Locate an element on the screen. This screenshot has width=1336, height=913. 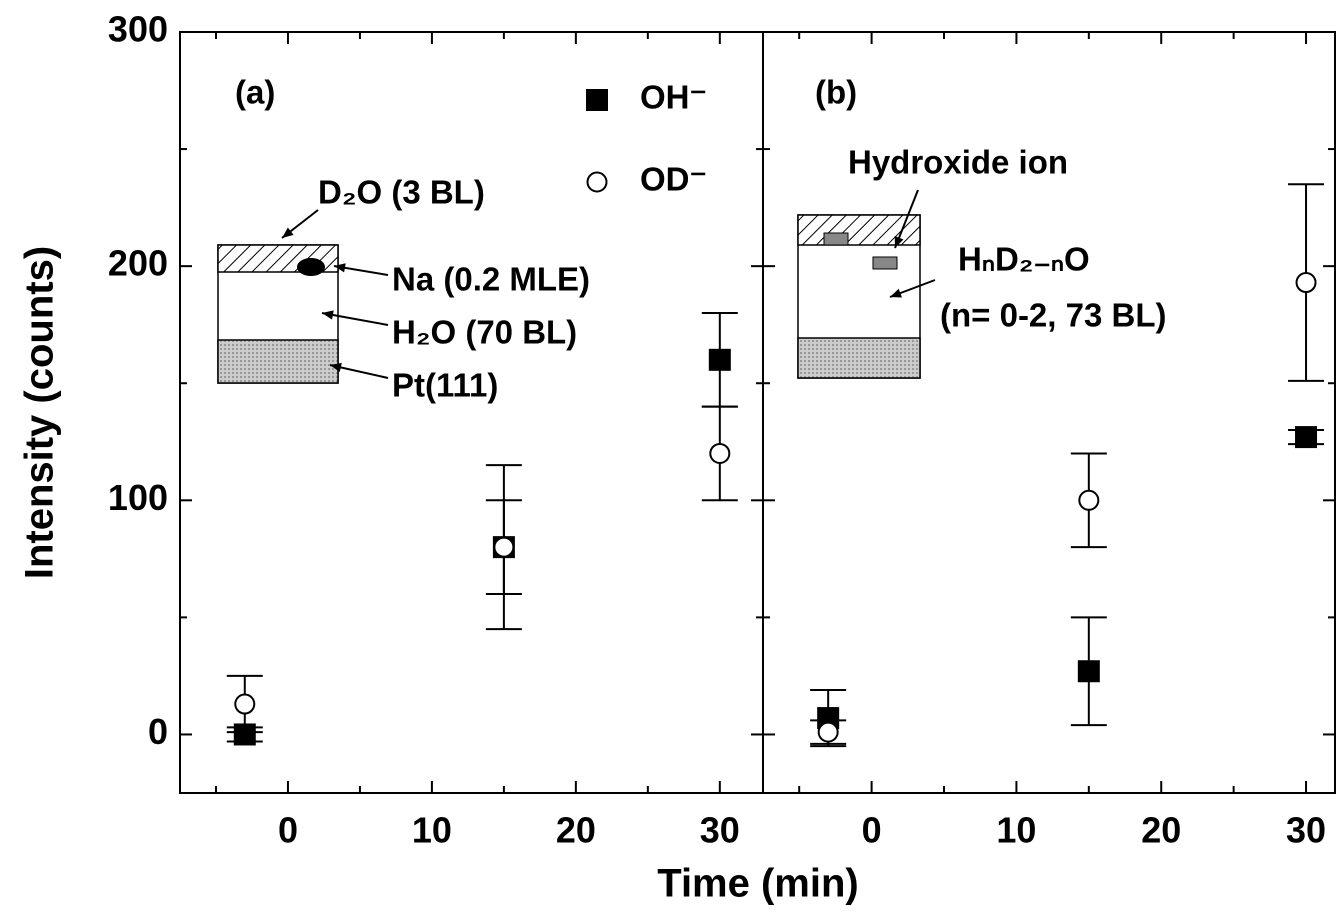
annotation: H₂O (70 BL) is located at coordinates (484, 332).